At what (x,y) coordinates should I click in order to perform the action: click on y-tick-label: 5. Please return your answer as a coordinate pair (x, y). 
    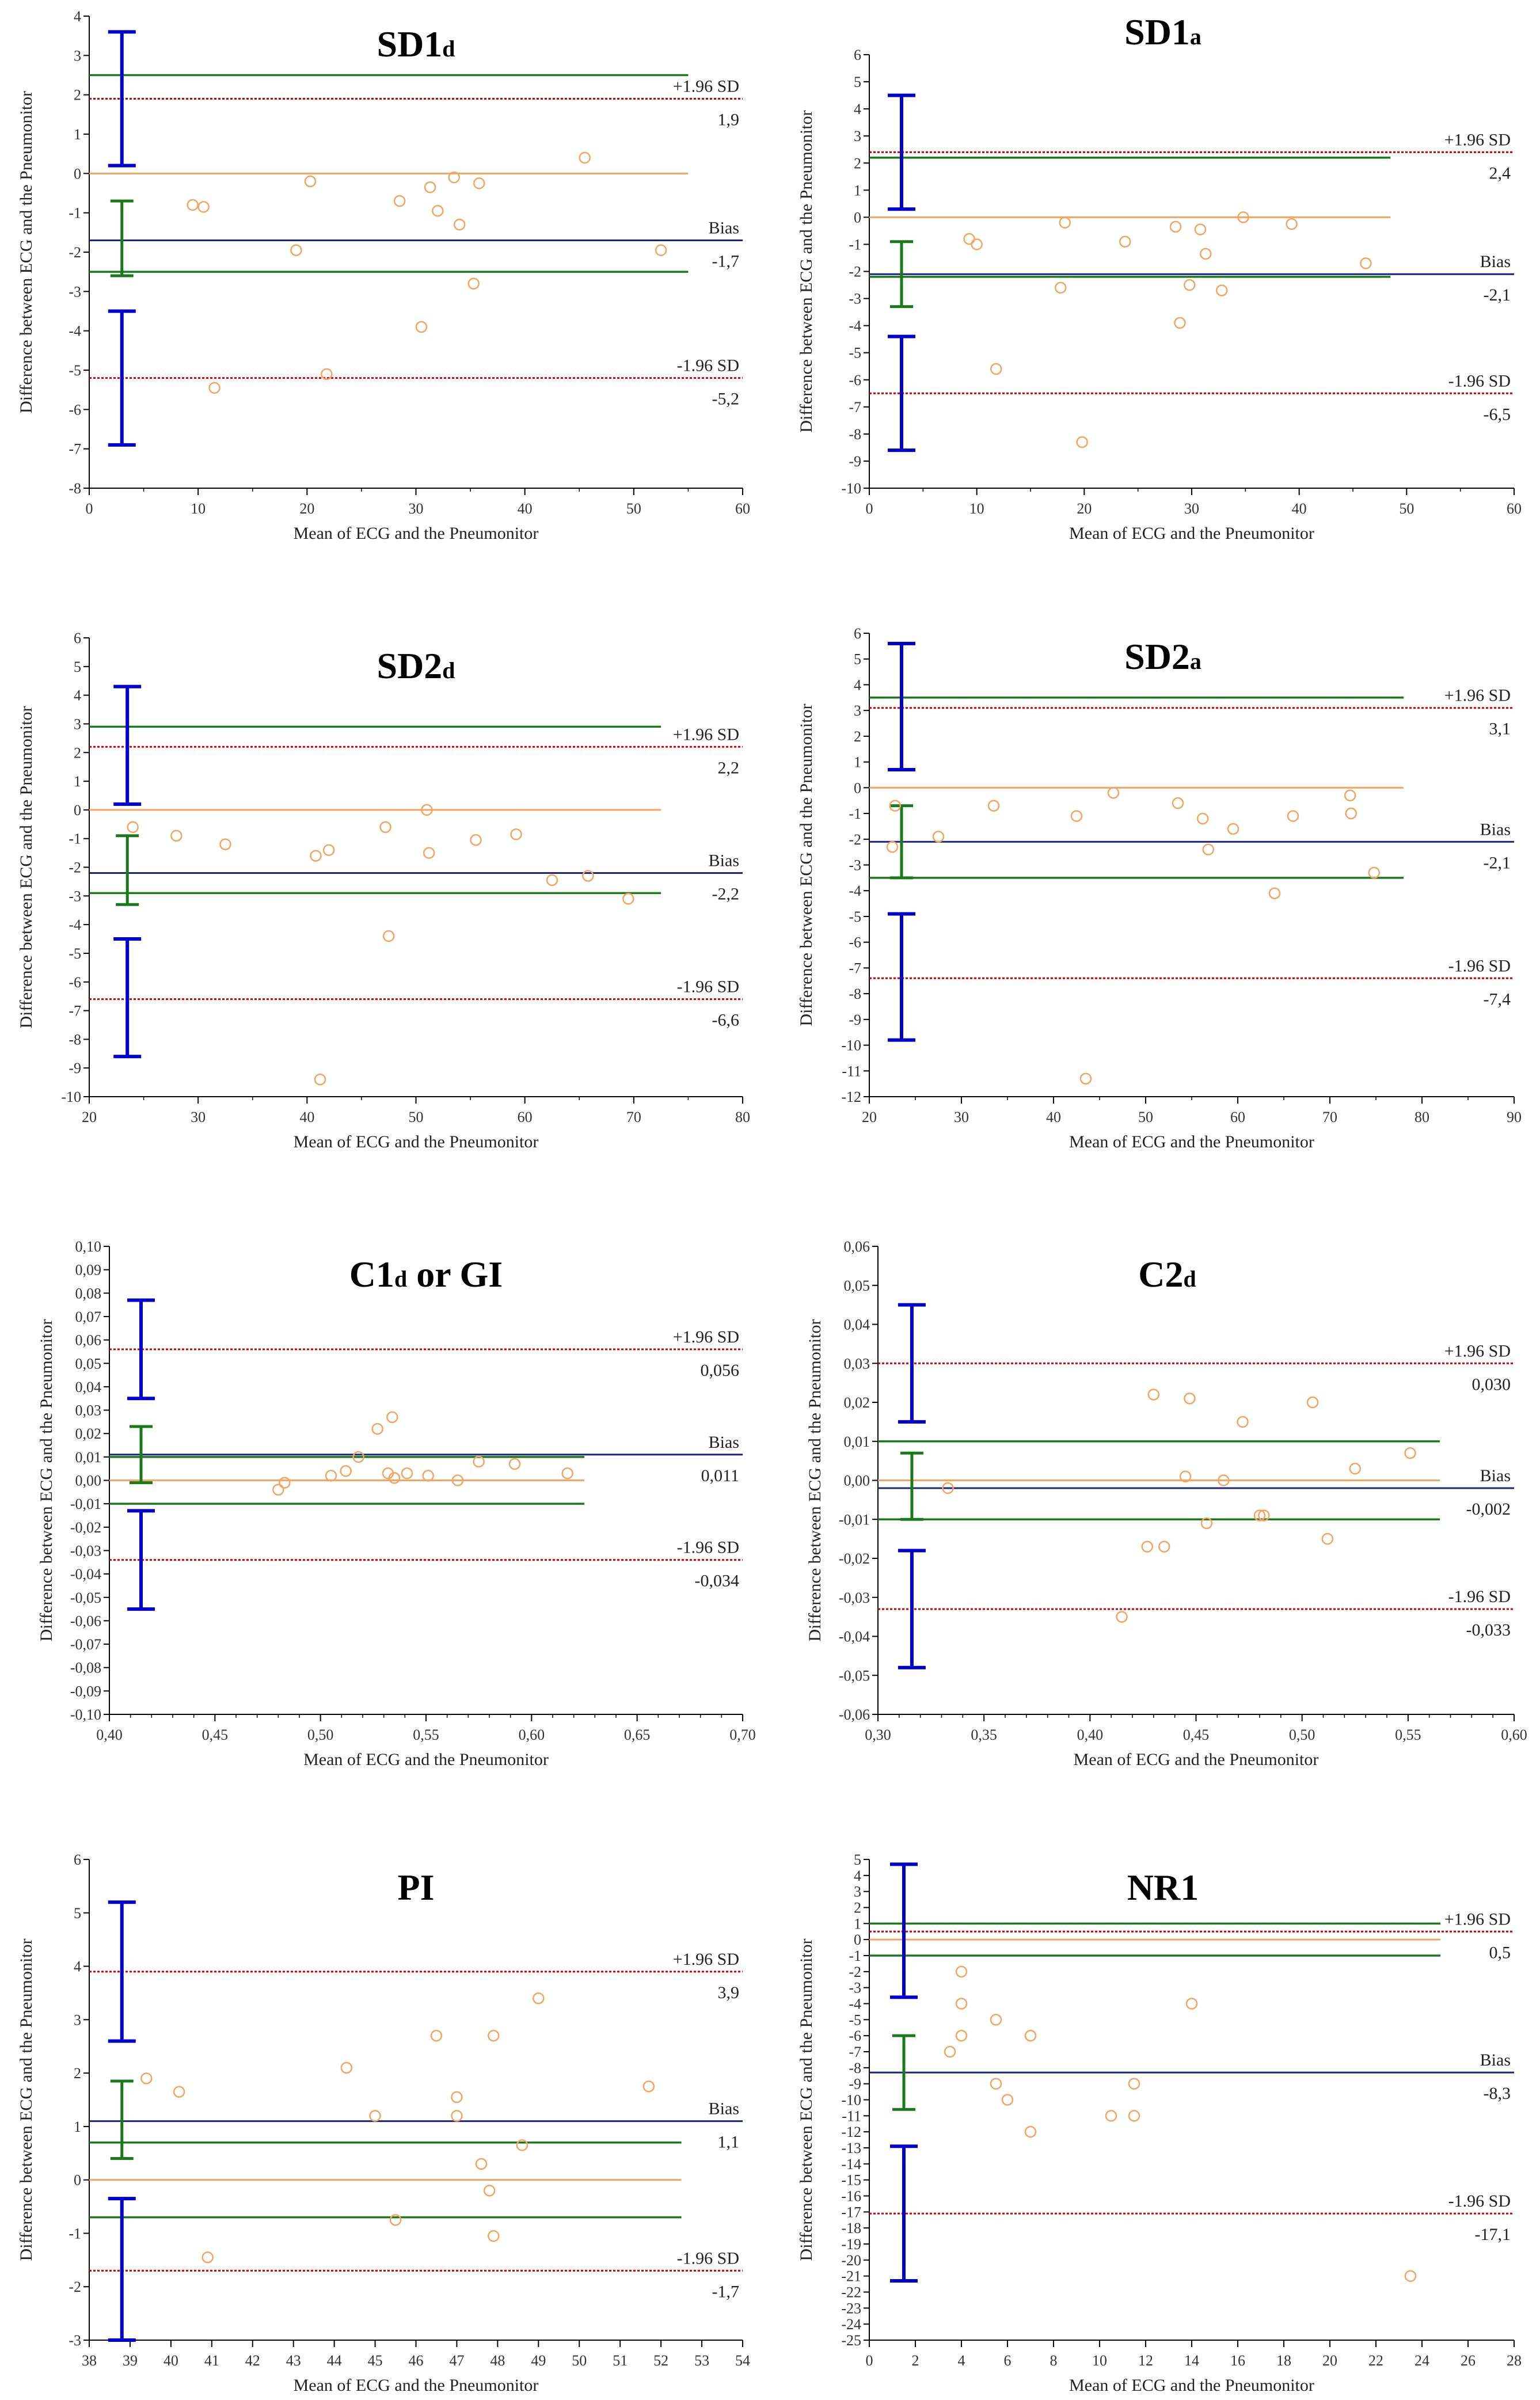
    Looking at the image, I should click on (858, 82).